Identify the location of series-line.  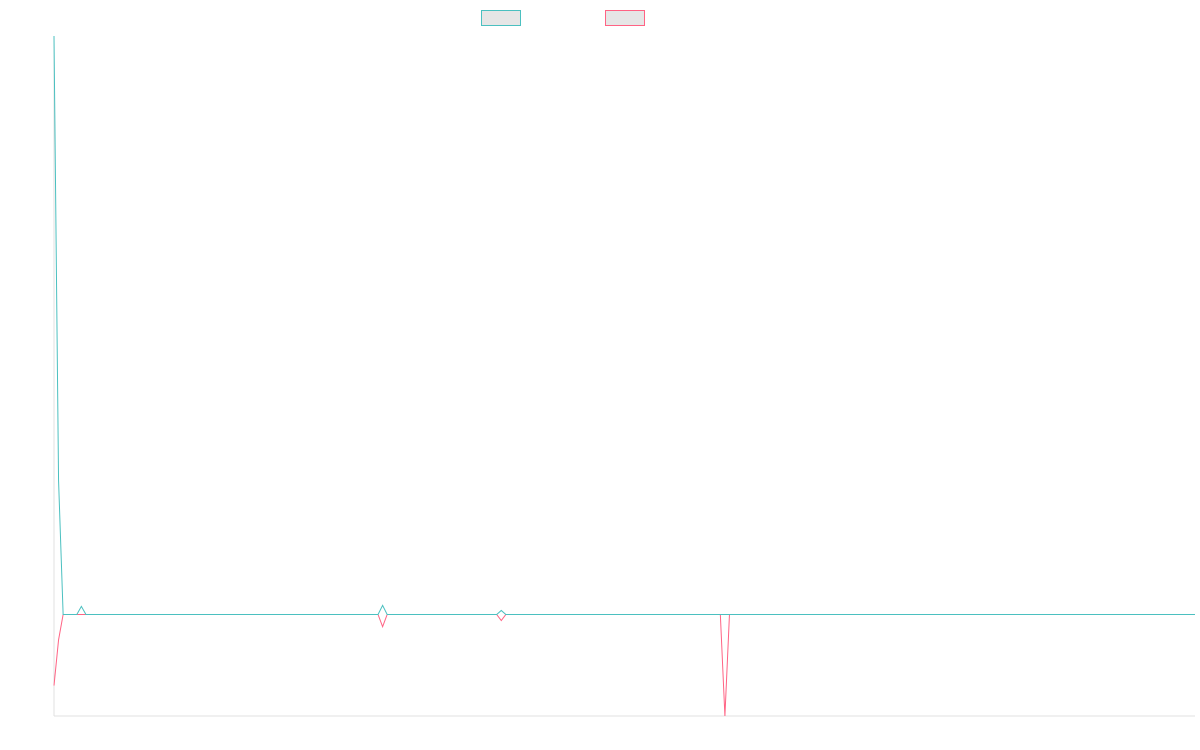
(624, 665).